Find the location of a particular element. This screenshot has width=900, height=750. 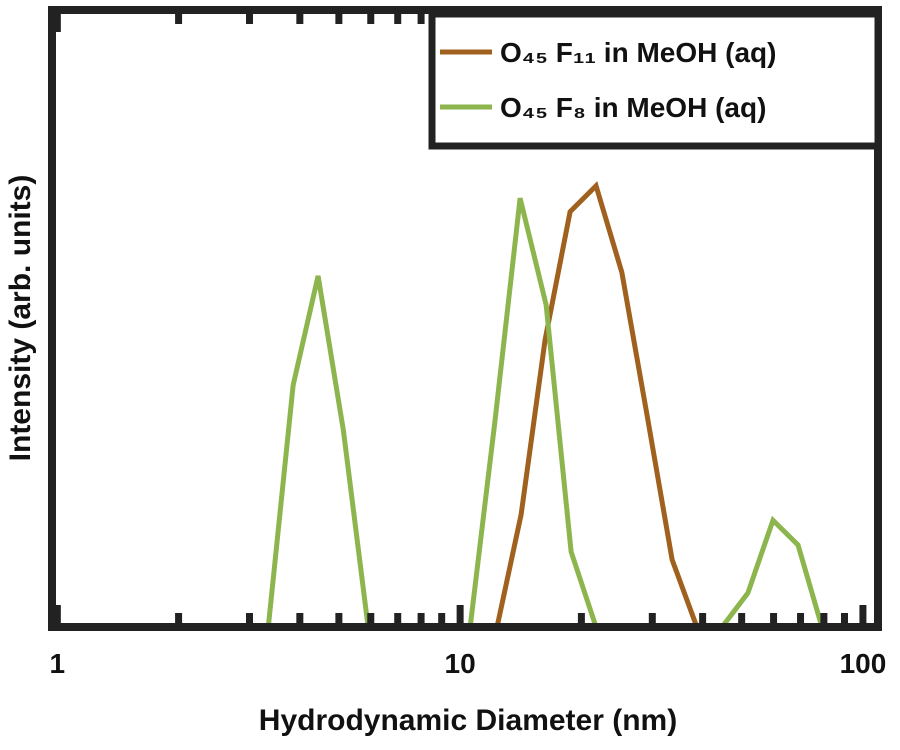

legend-label: O₄₅ F₁₁ in MeOH (aq) is located at coordinates (638, 52).